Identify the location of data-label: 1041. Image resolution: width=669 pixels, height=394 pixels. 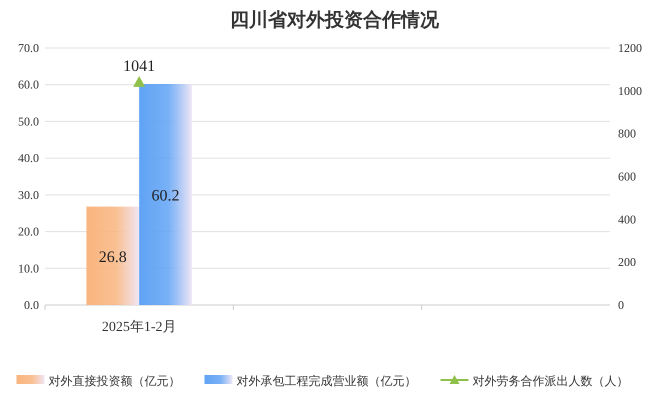
(139, 67).